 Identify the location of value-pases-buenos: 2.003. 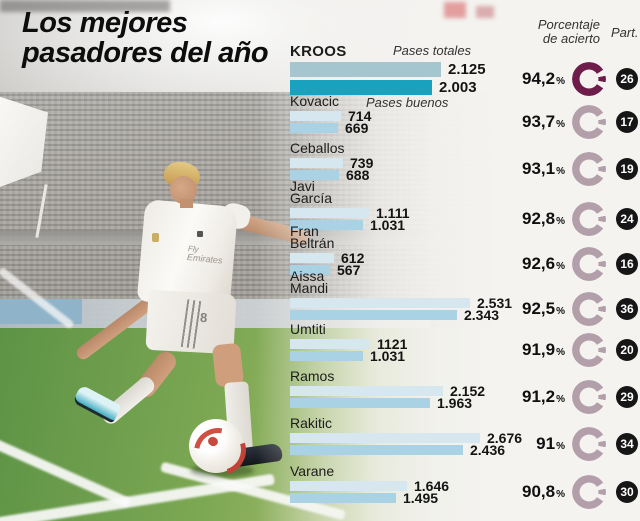
(458, 87).